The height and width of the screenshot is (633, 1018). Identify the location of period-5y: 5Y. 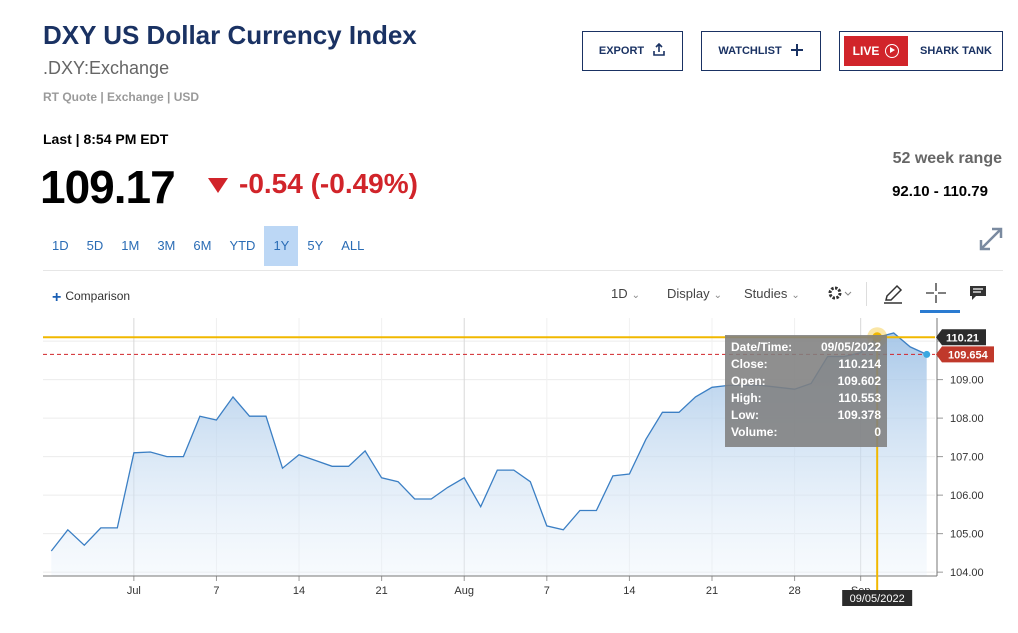
(315, 245).